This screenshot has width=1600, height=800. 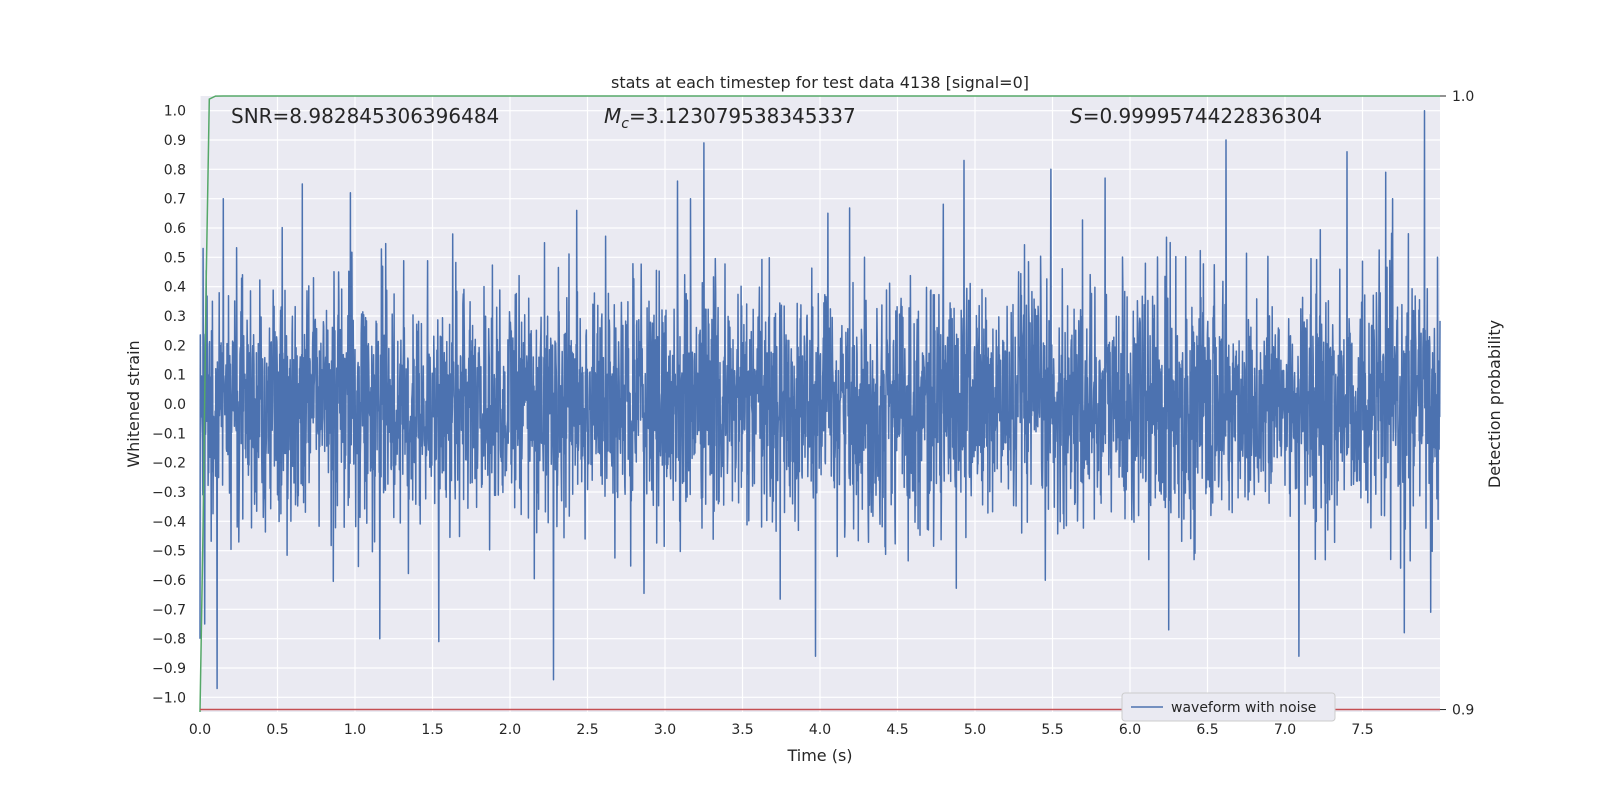 What do you see at coordinates (169, 434) in the screenshot?
I see `y-tick-label: −0.1` at bounding box center [169, 434].